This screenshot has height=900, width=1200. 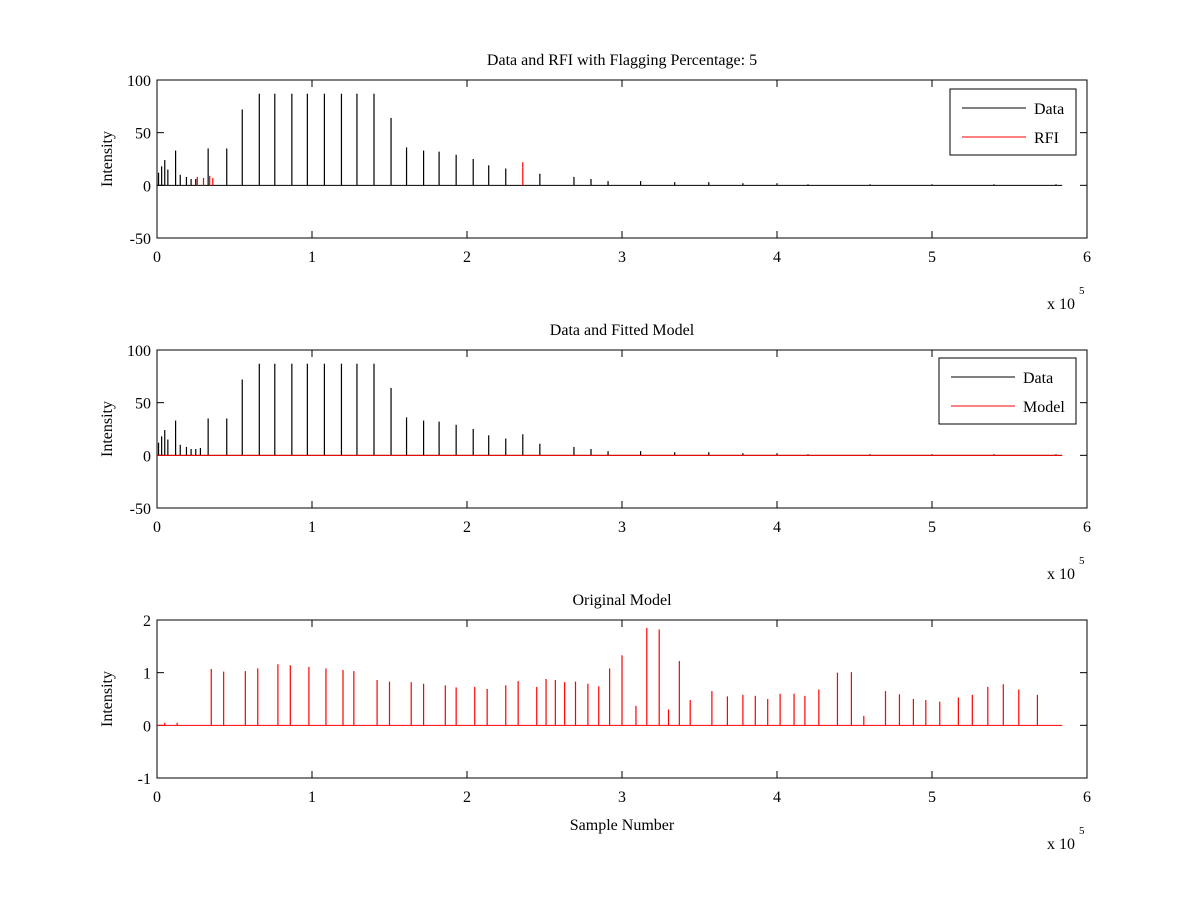 What do you see at coordinates (144, 779) in the screenshot?
I see `y-tick-label: -1` at bounding box center [144, 779].